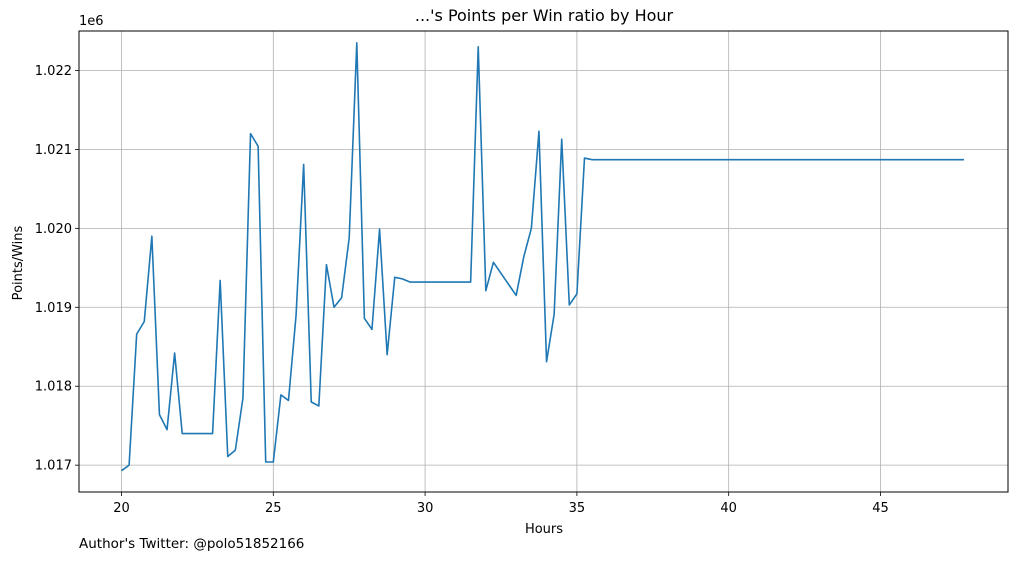 Image resolution: width=1019 pixels, height=562 pixels. Describe the element at coordinates (53, 150) in the screenshot. I see `y-tick-label: 1.021` at that location.